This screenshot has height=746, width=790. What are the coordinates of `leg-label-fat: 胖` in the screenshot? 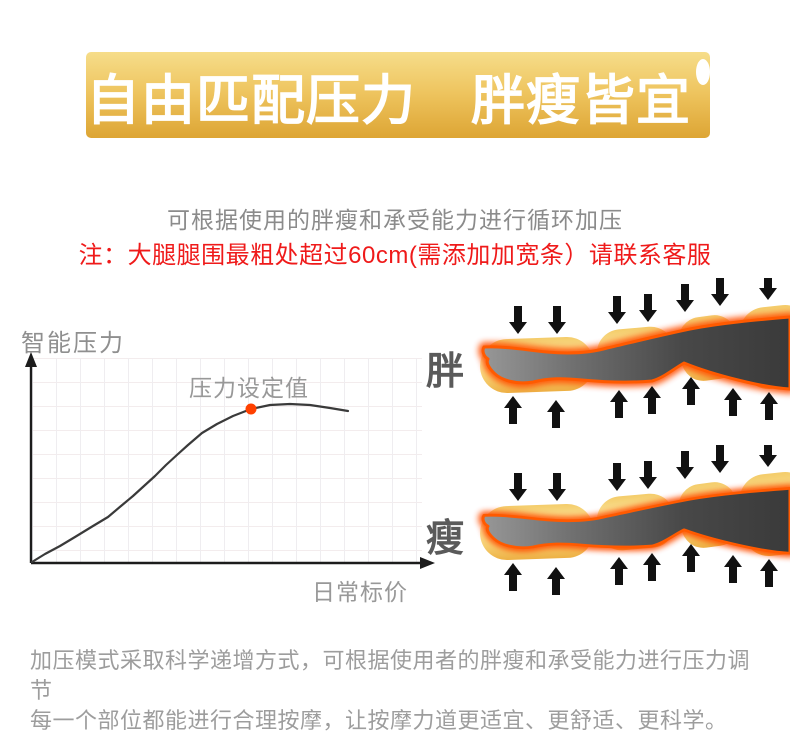 It's located at (445, 372).